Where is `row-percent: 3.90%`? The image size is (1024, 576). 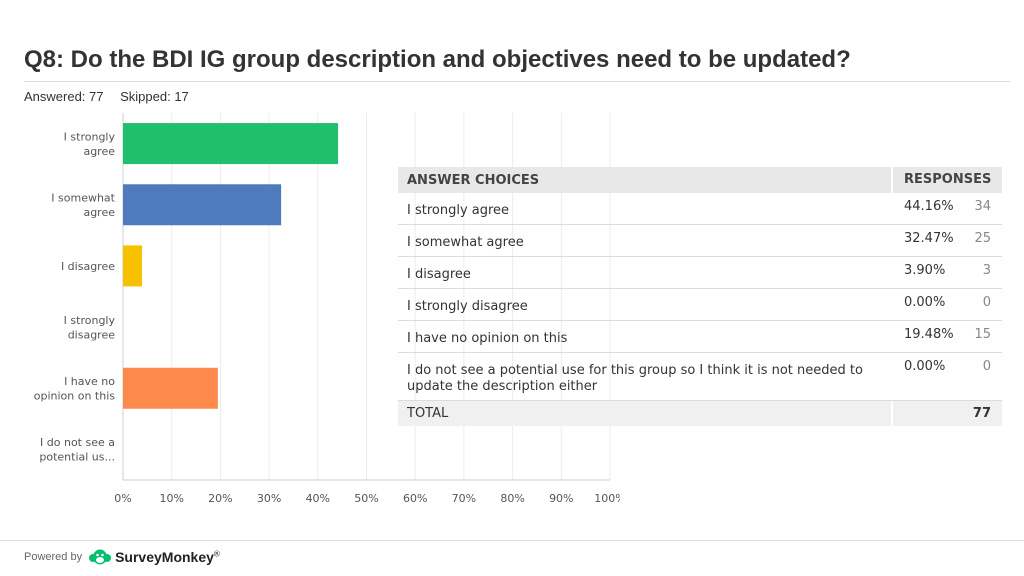 row-percent: 3.90% is located at coordinates (925, 270).